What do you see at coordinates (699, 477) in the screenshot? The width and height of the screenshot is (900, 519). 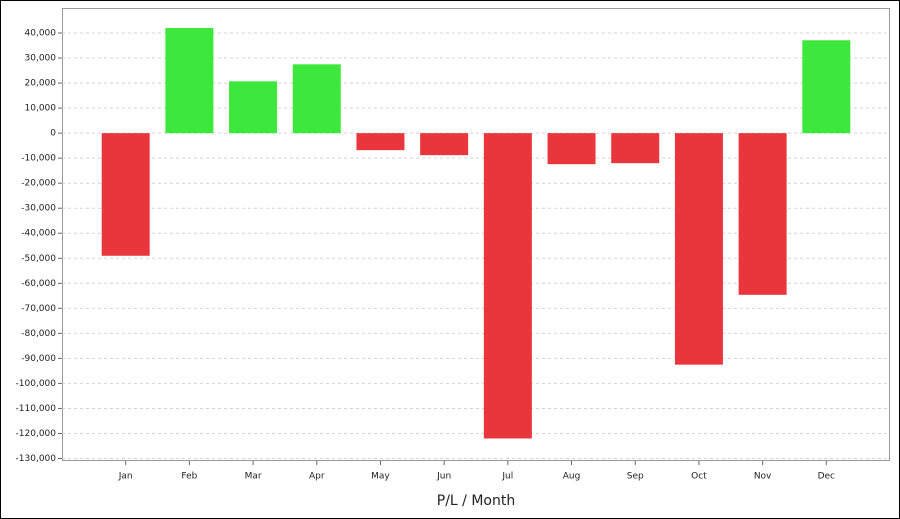 I see `x-tick-label: Oct` at bounding box center [699, 477].